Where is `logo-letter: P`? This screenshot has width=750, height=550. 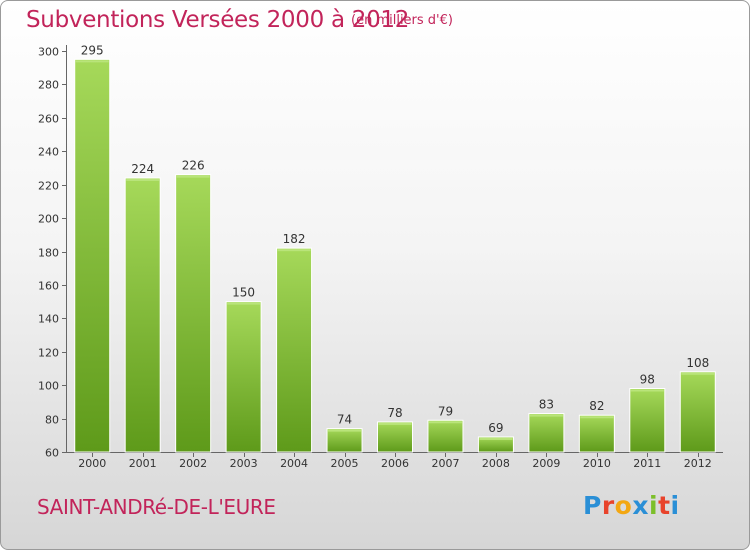
logo-letter: P is located at coordinates (592, 505).